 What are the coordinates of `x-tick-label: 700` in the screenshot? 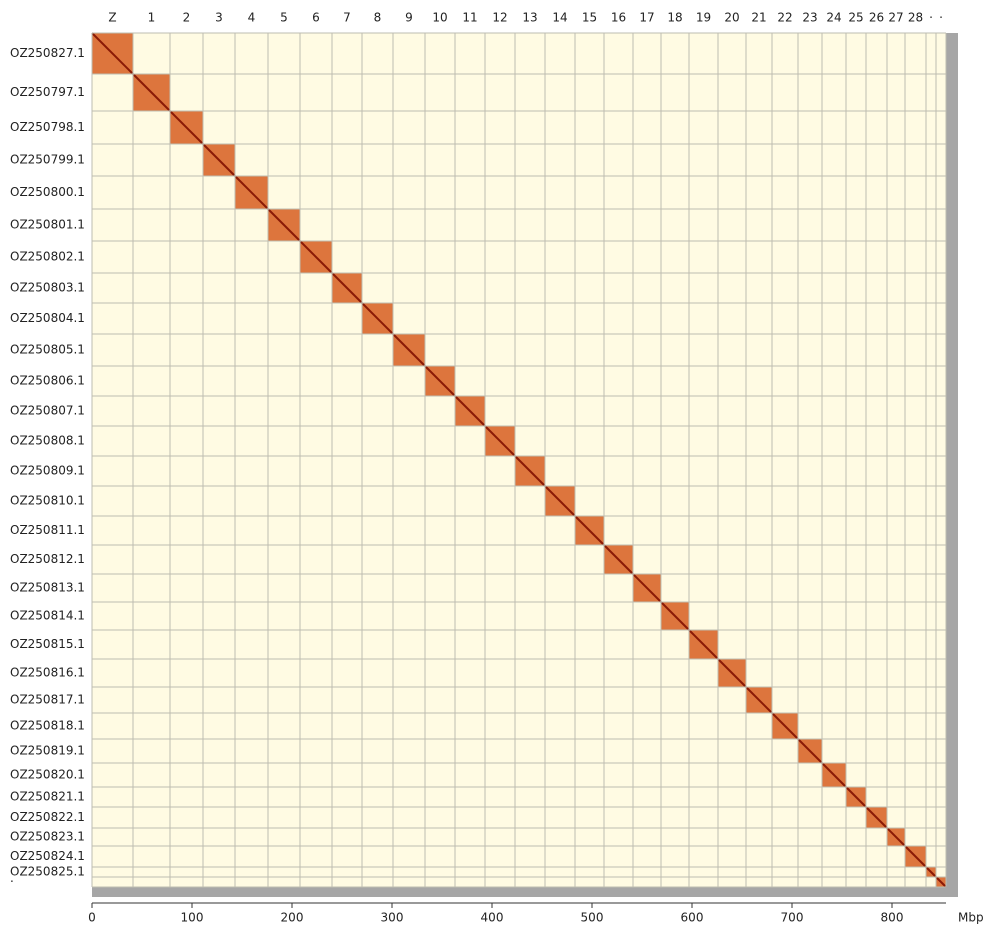 It's located at (792, 918).